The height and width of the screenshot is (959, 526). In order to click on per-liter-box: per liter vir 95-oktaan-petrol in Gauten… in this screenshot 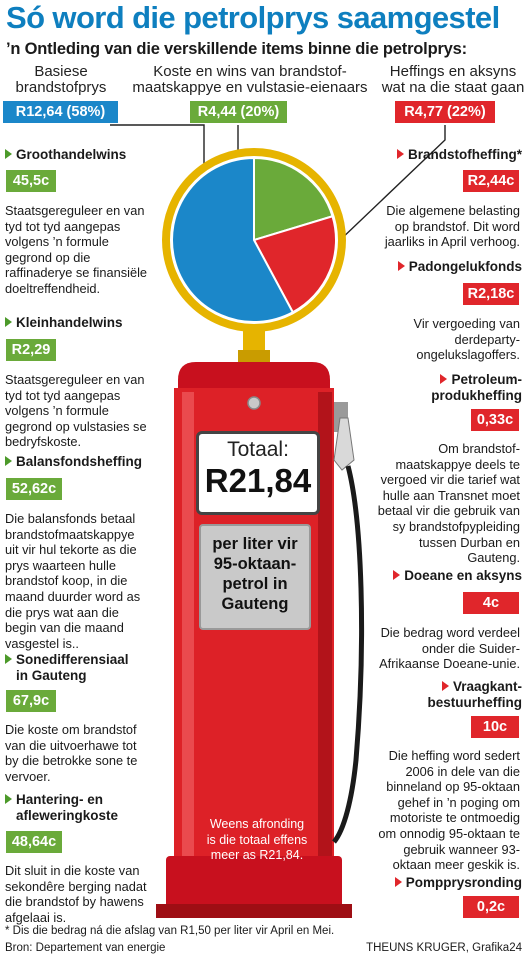, I will do `click(255, 577)`.